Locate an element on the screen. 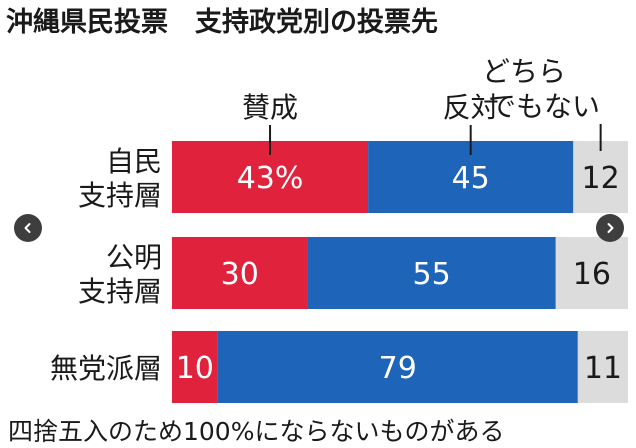  data-label: 11 is located at coordinates (603, 368).